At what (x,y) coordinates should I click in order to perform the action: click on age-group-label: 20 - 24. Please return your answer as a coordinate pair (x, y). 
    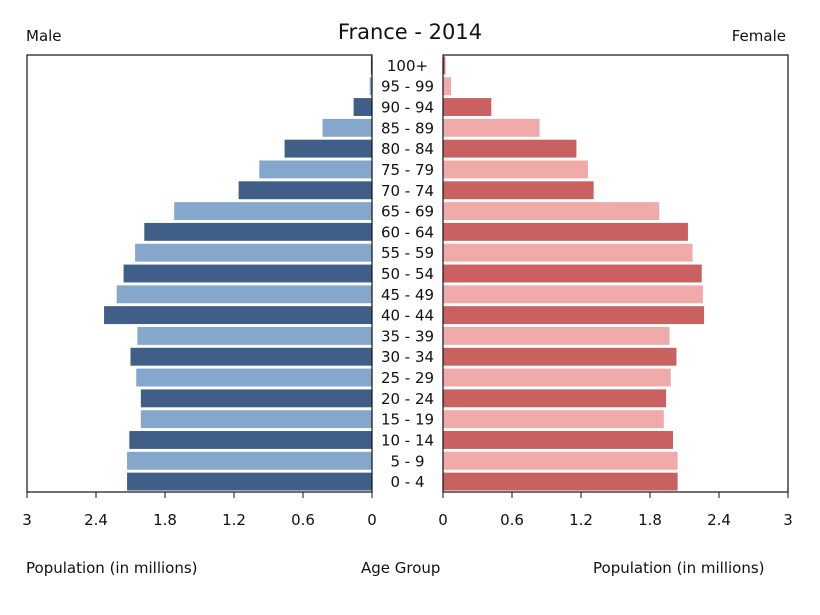
    Looking at the image, I should click on (407, 399).